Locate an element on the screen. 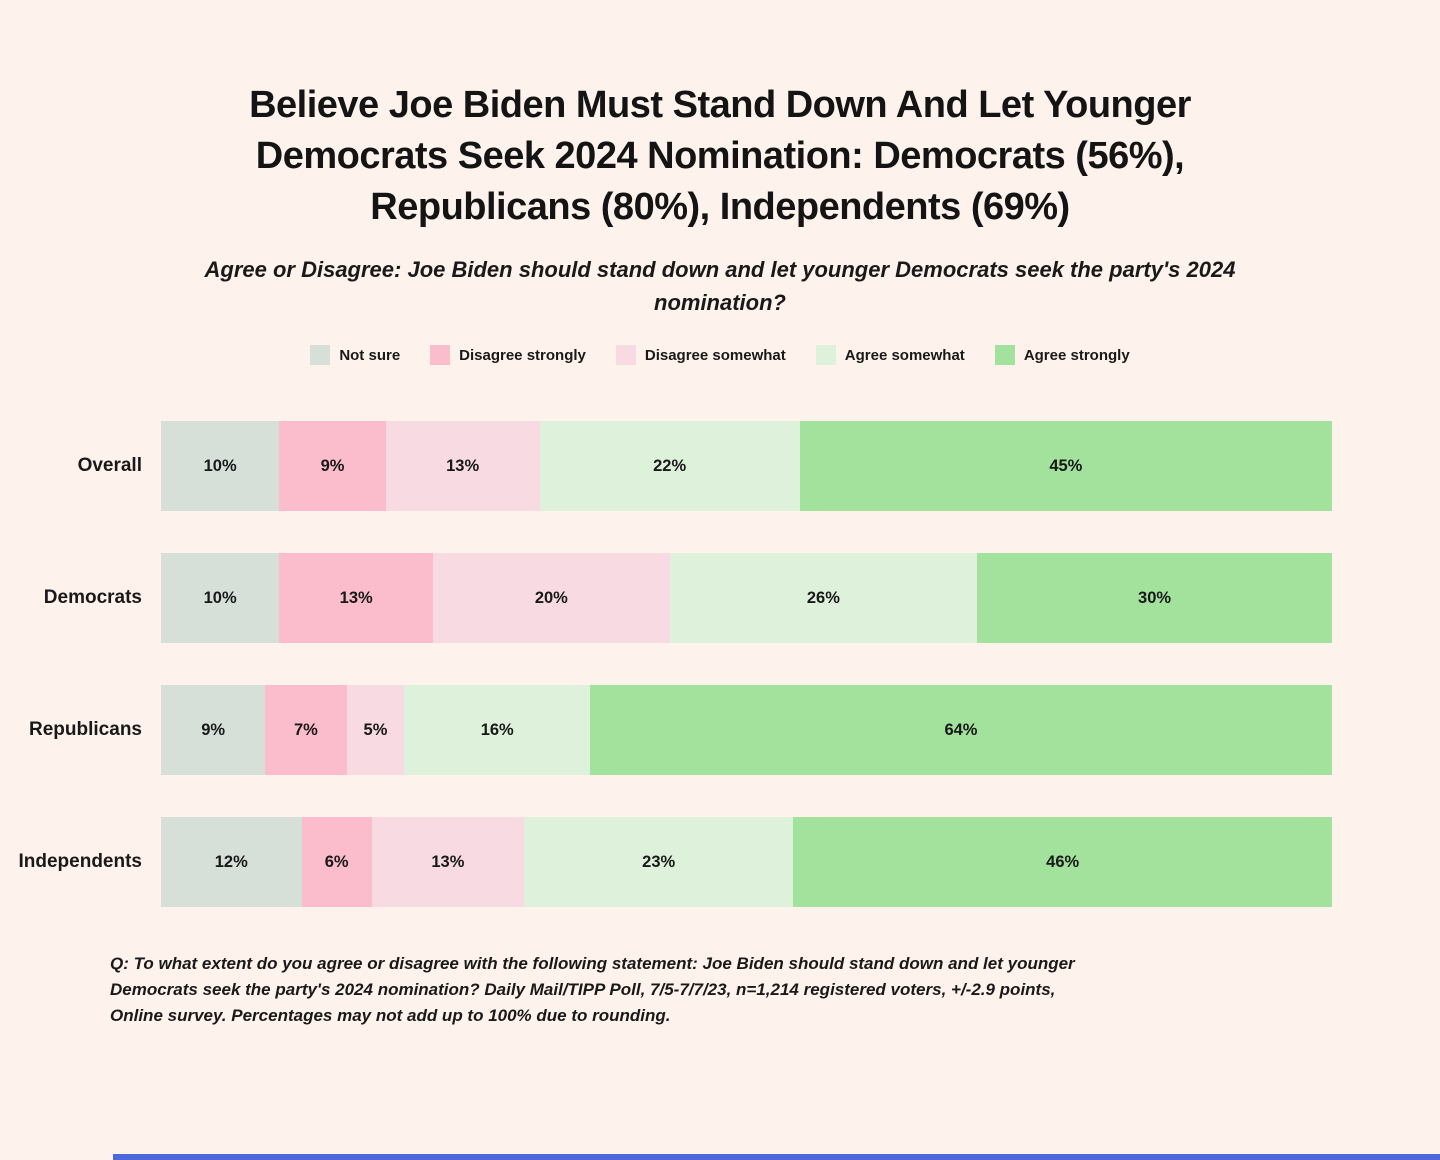 The height and width of the screenshot is (1160, 1440). bar-track: 9% 7% 5% 16% 64% is located at coordinates (746, 730).